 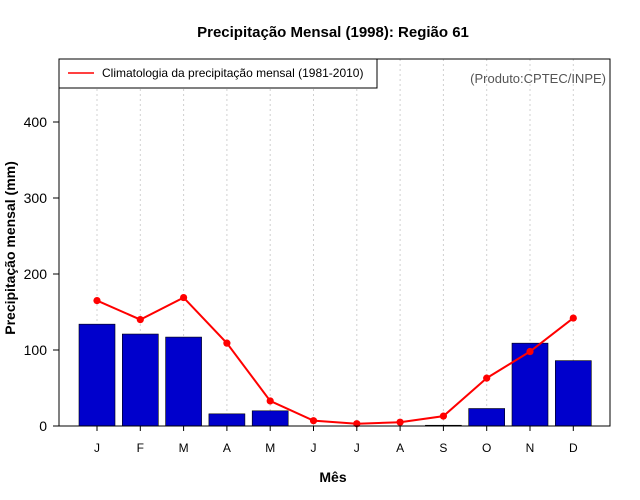 I want to click on y-tick-label: 100, so click(x=36, y=350).